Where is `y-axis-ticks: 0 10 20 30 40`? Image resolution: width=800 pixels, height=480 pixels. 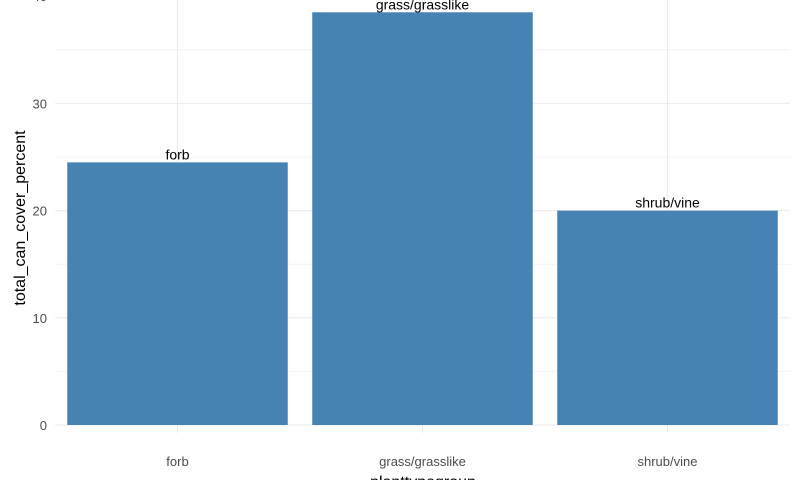 y-axis-ticks: 0 10 20 30 40 is located at coordinates (40, 216).